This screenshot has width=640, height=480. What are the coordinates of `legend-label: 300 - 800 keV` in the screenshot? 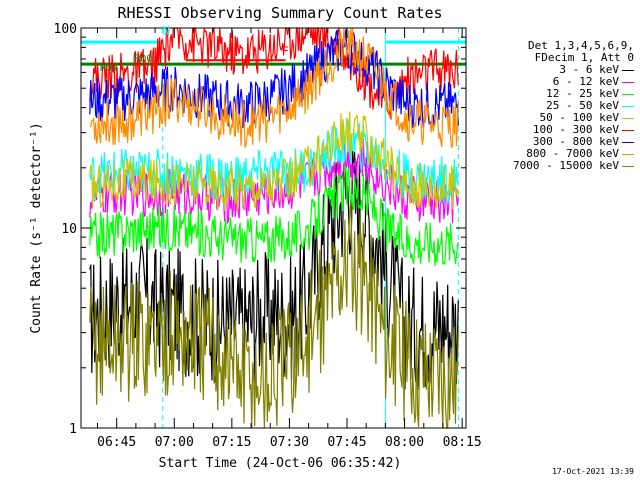 It's located at (575, 141).